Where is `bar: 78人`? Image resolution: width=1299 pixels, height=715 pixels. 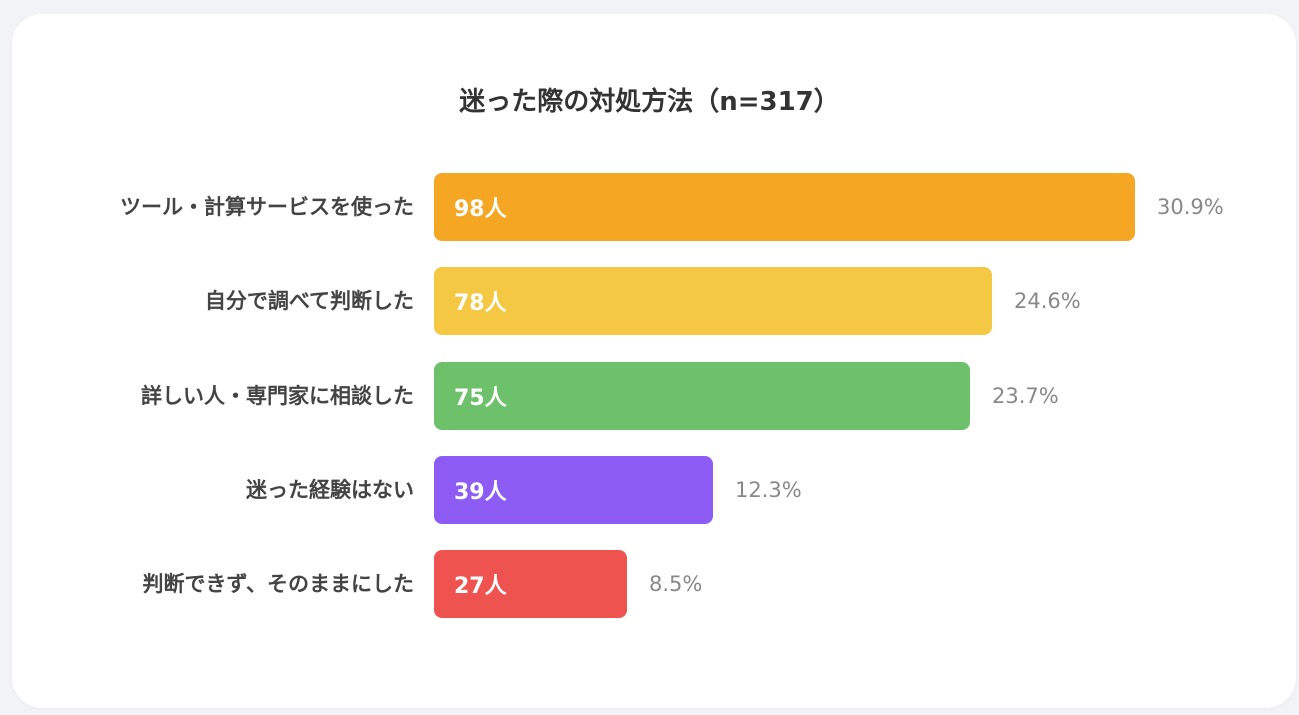 bar: 78人 is located at coordinates (713, 301).